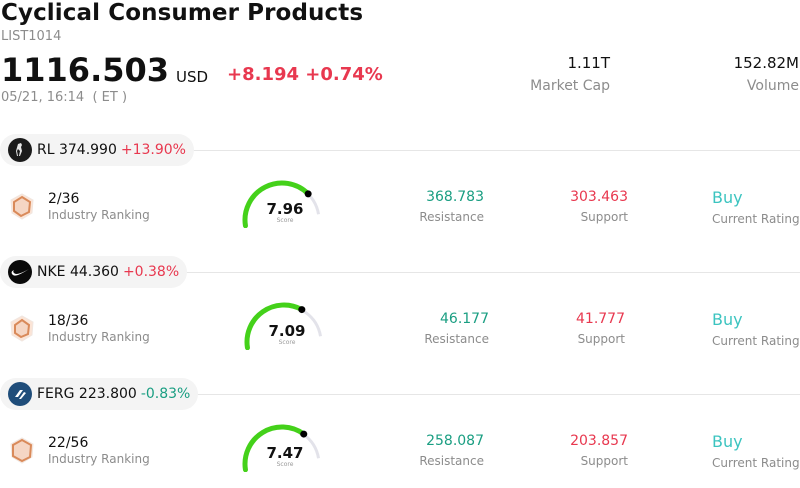 This screenshot has height=488, width=800. What do you see at coordinates (64, 97) in the screenshot?
I see `timestamp: 05/21, 16:14 ( ET )` at bounding box center [64, 97].